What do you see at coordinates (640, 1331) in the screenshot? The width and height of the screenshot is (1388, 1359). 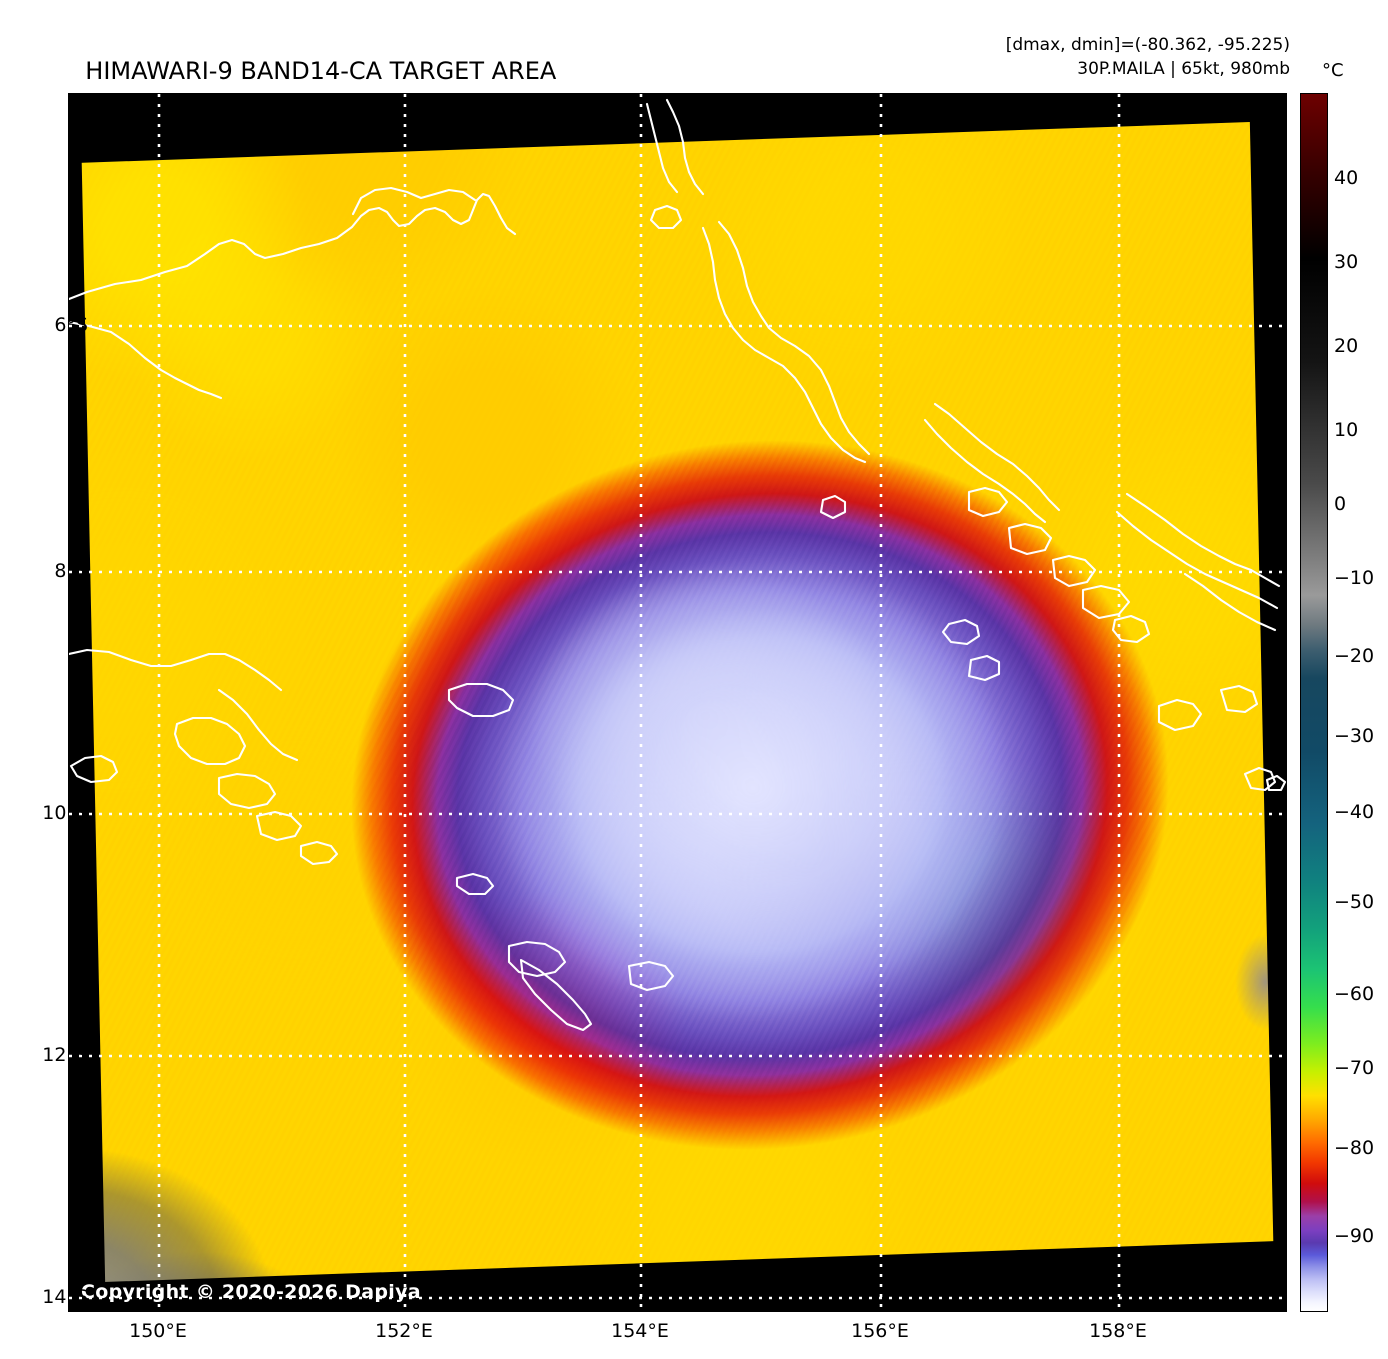 I see `xtick-label-154E: 154°E` at bounding box center [640, 1331].